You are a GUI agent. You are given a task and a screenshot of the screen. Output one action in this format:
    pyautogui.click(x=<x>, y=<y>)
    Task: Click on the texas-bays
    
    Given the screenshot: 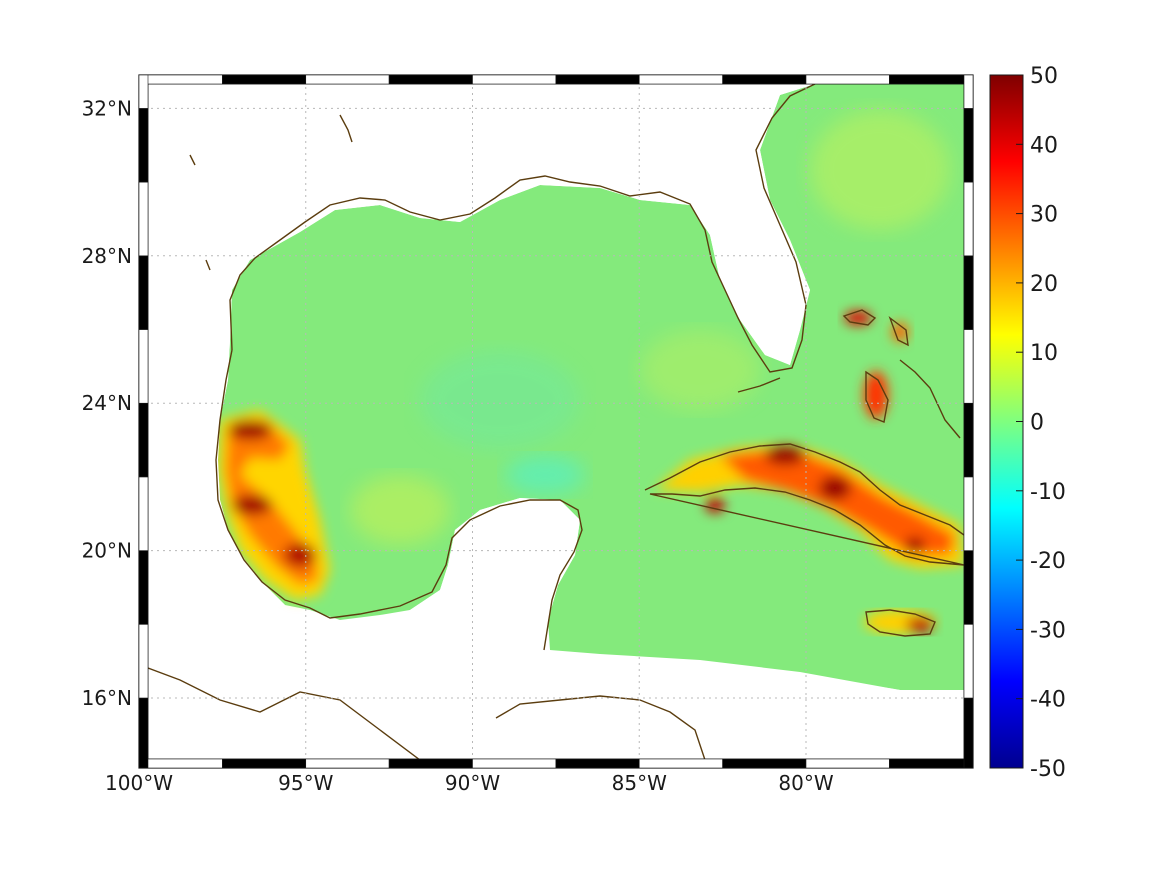 What is the action you would take?
    pyautogui.click(x=271, y=192)
    